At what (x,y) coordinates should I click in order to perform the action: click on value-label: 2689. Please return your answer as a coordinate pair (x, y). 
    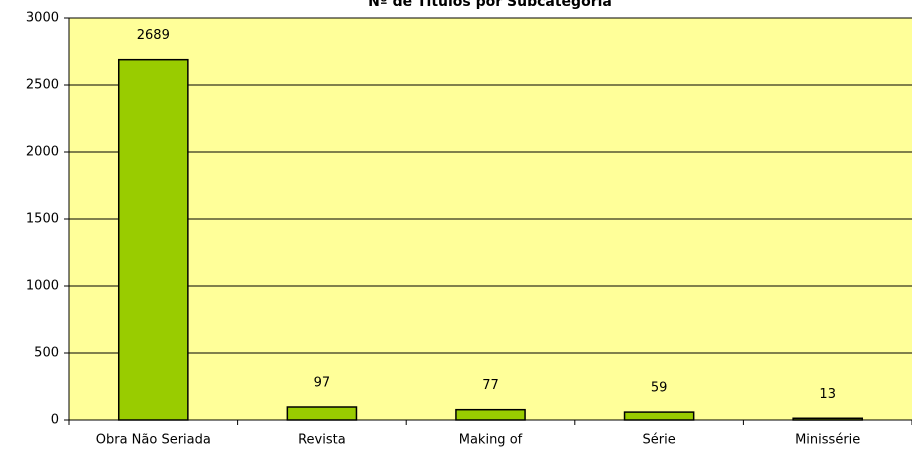
    Looking at the image, I should click on (153, 35).